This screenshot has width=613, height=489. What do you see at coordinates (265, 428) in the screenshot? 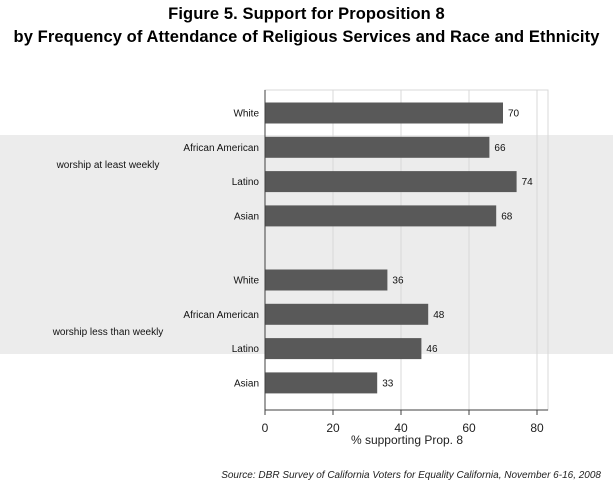
I see `x-tick-label-0: 0` at bounding box center [265, 428].